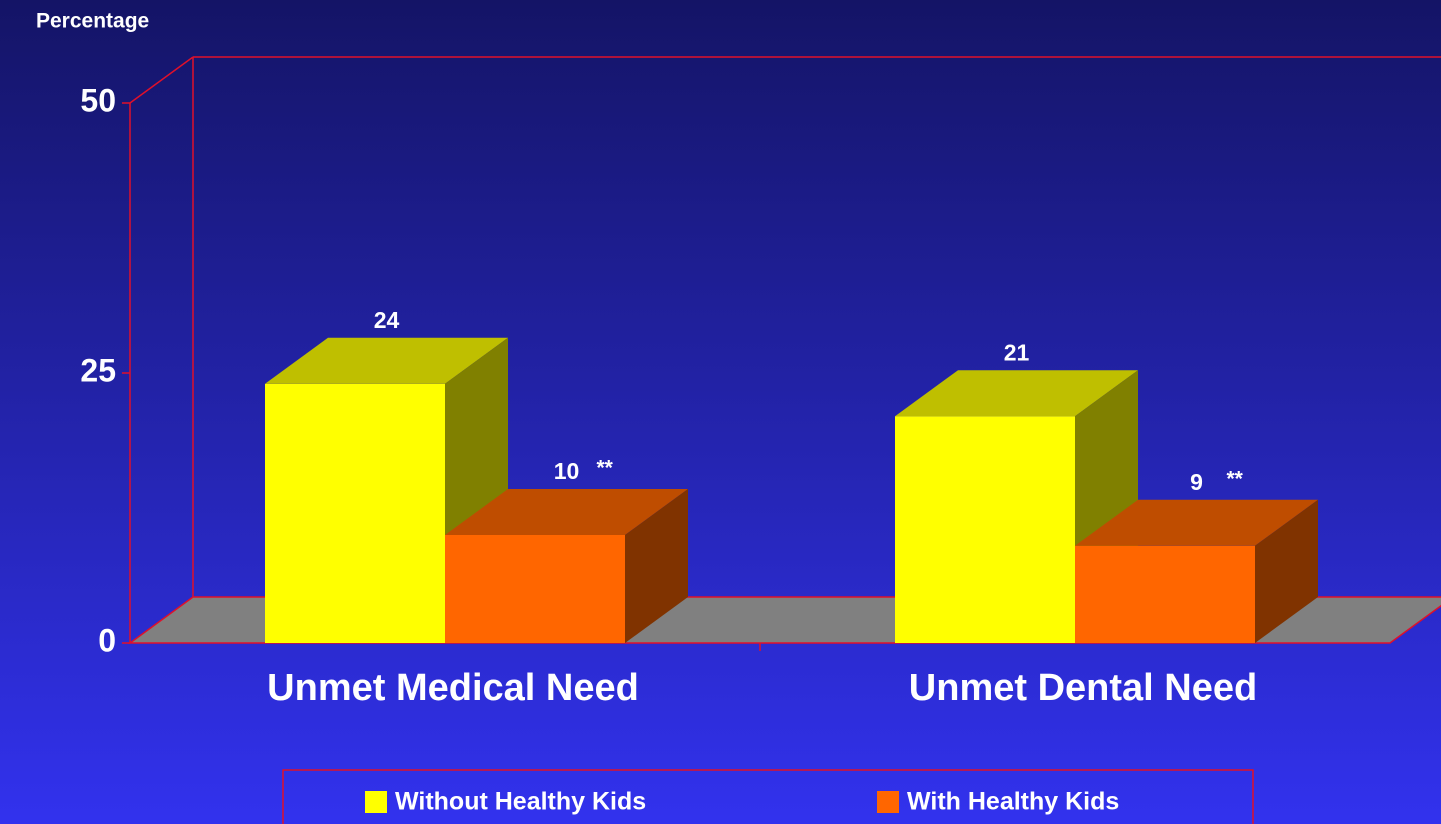  I want to click on y-axis-label: Percentage, so click(92, 21).